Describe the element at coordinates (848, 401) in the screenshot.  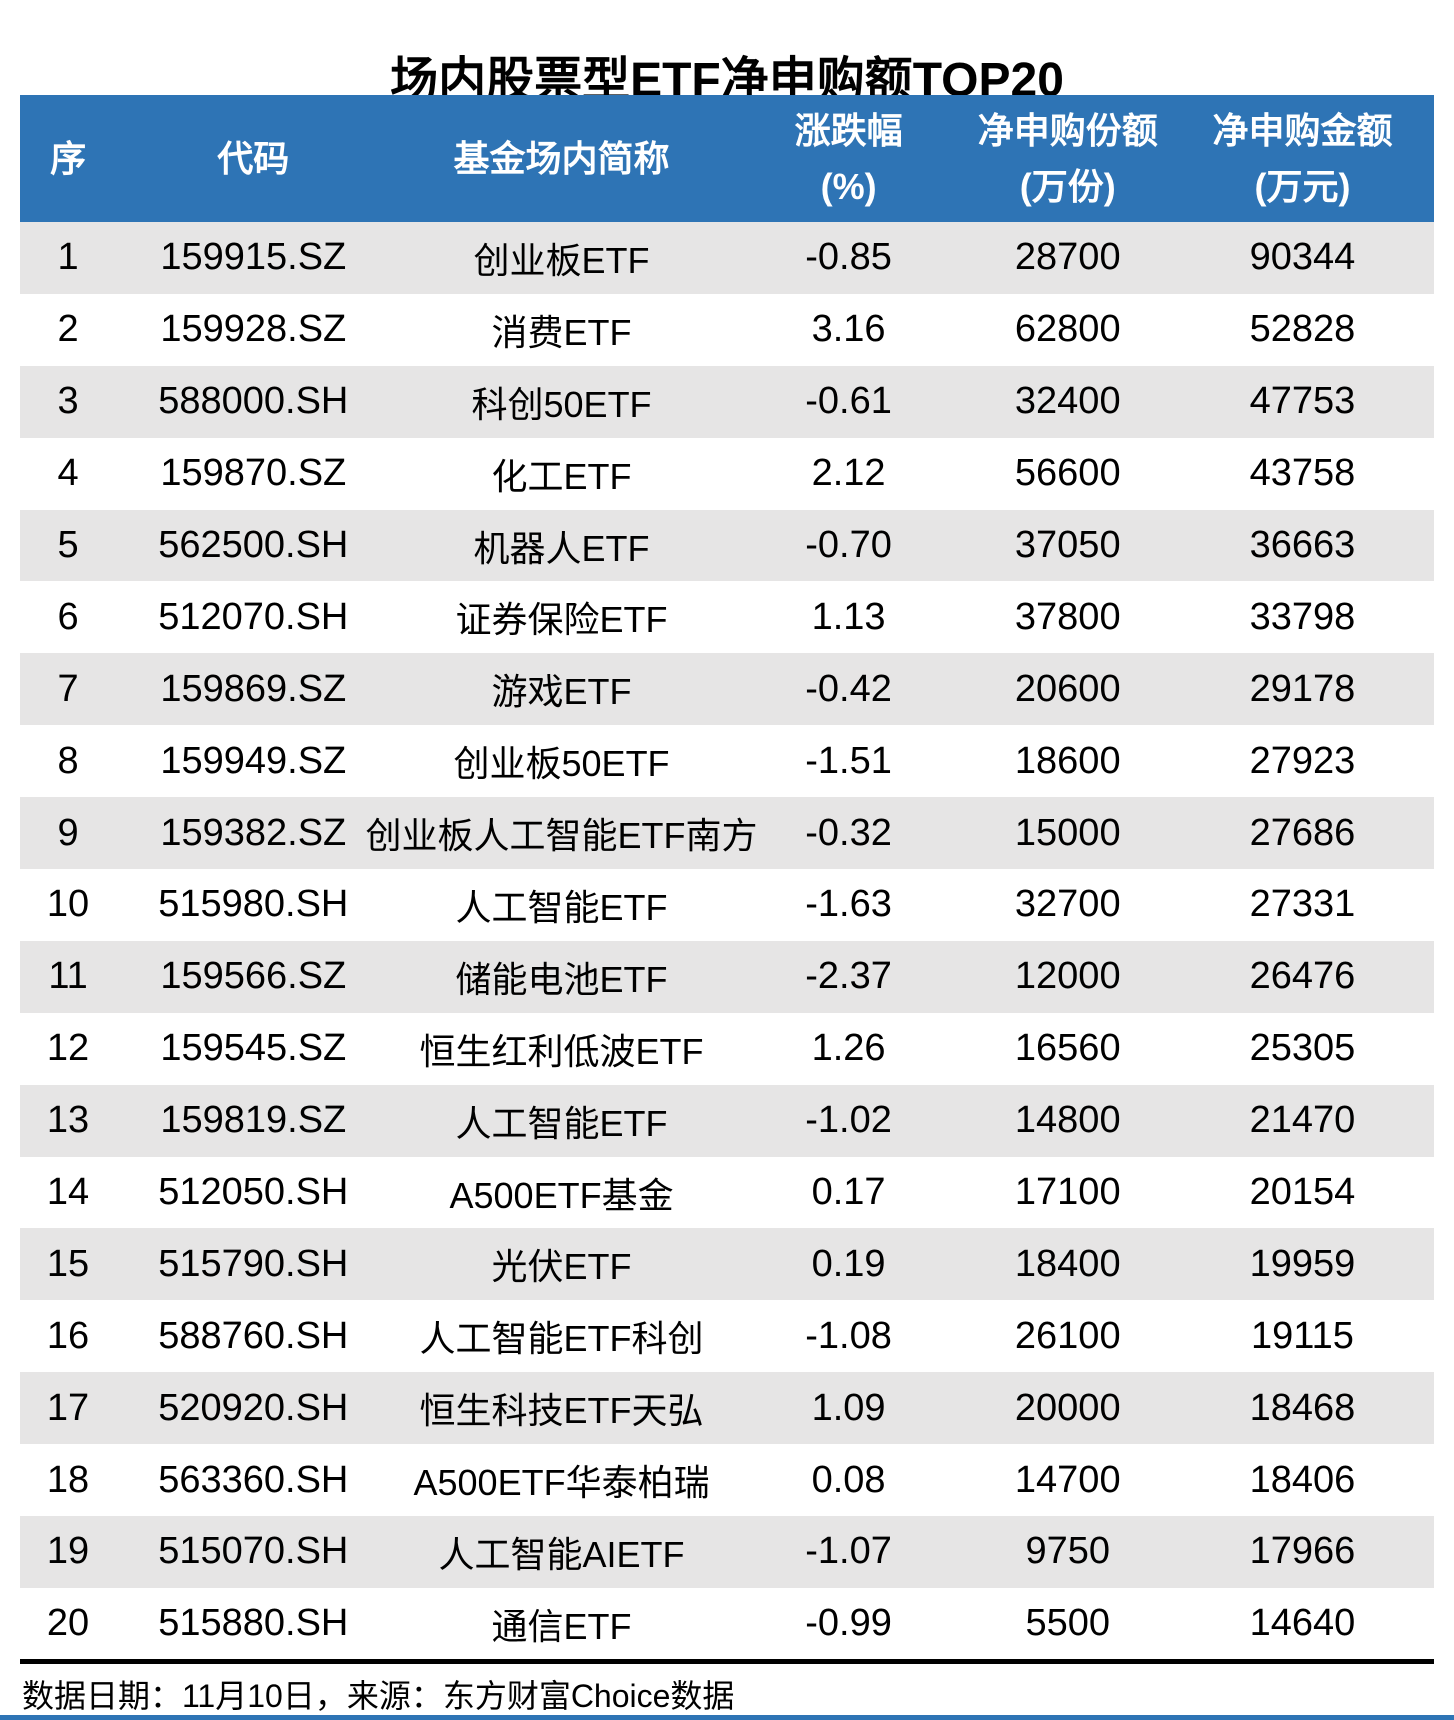
I see `cell-change: -0.61` at that location.